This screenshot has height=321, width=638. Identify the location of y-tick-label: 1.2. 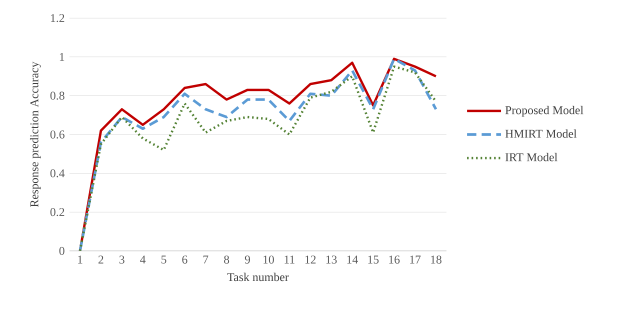
(57, 18).